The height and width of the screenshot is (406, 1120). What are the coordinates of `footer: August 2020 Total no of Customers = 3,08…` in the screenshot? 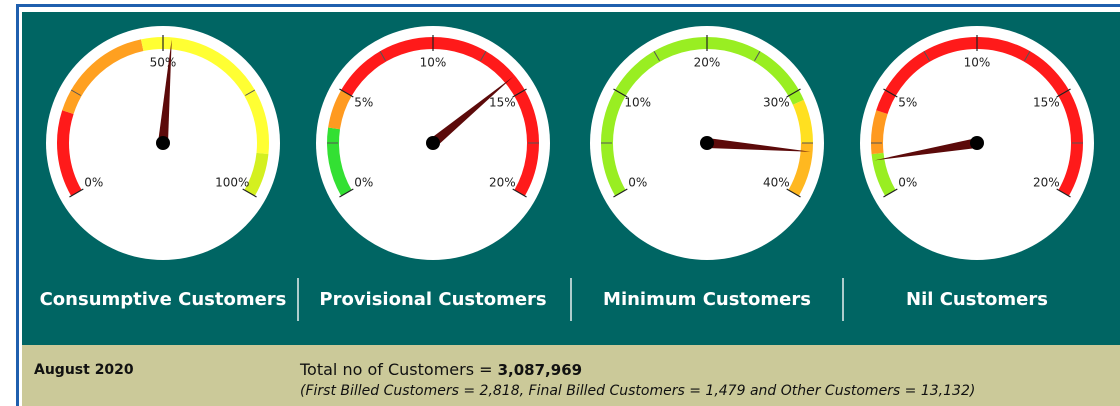 It's located at (571, 375).